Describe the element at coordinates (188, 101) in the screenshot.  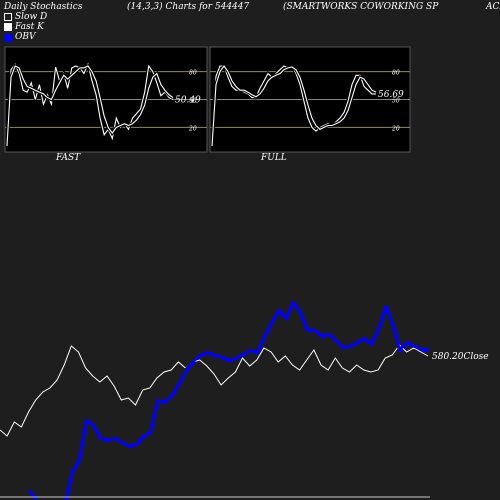
I see `fast-last-value-label: 50.49` at that location.